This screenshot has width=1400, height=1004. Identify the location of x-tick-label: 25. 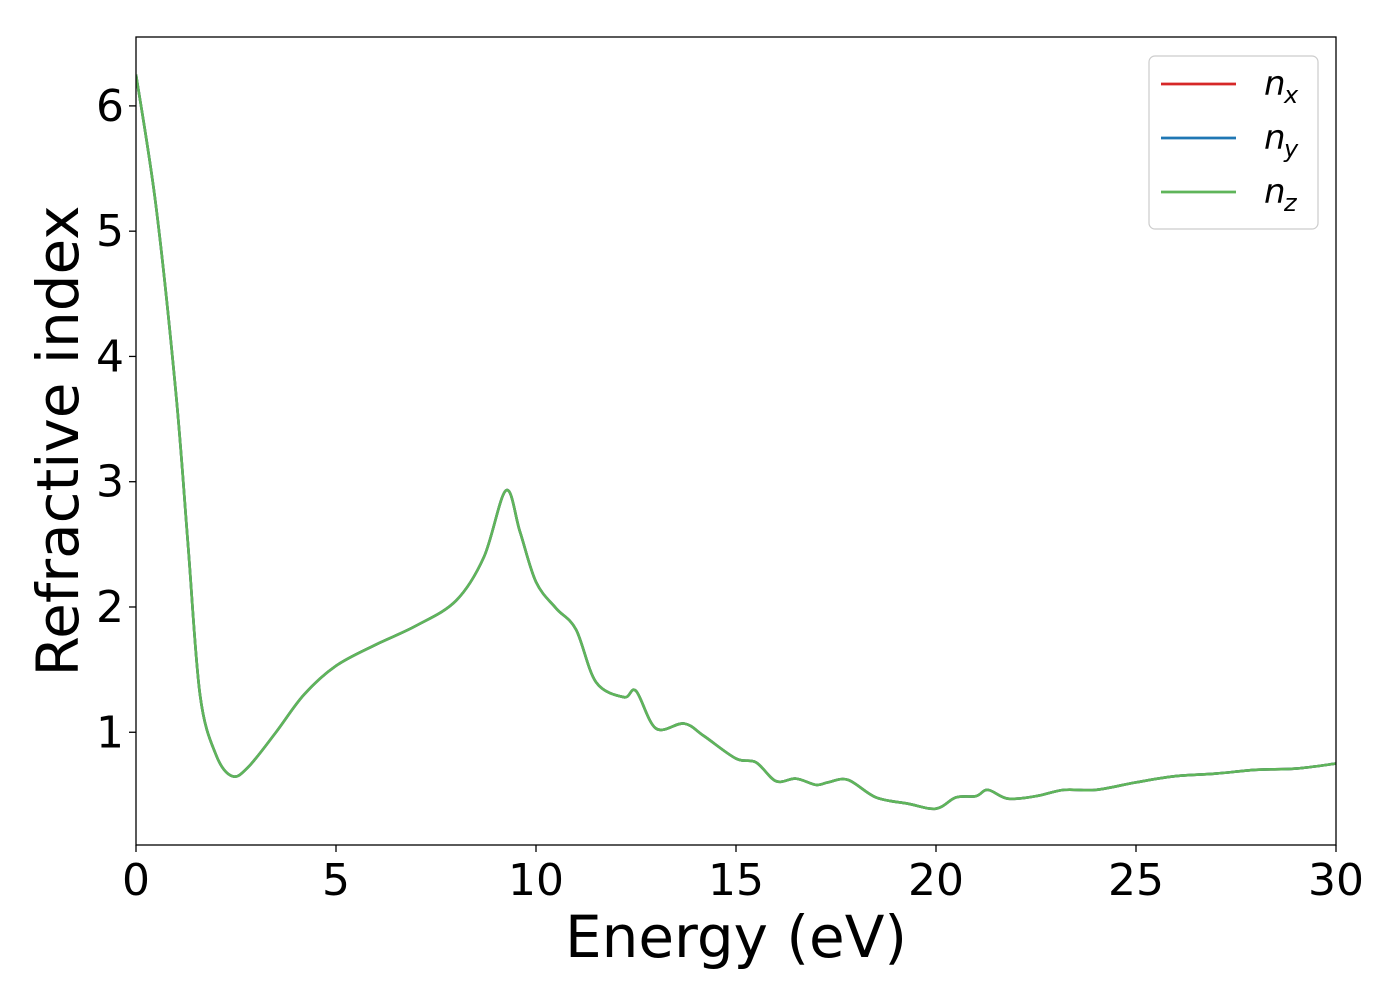
(1136, 880).